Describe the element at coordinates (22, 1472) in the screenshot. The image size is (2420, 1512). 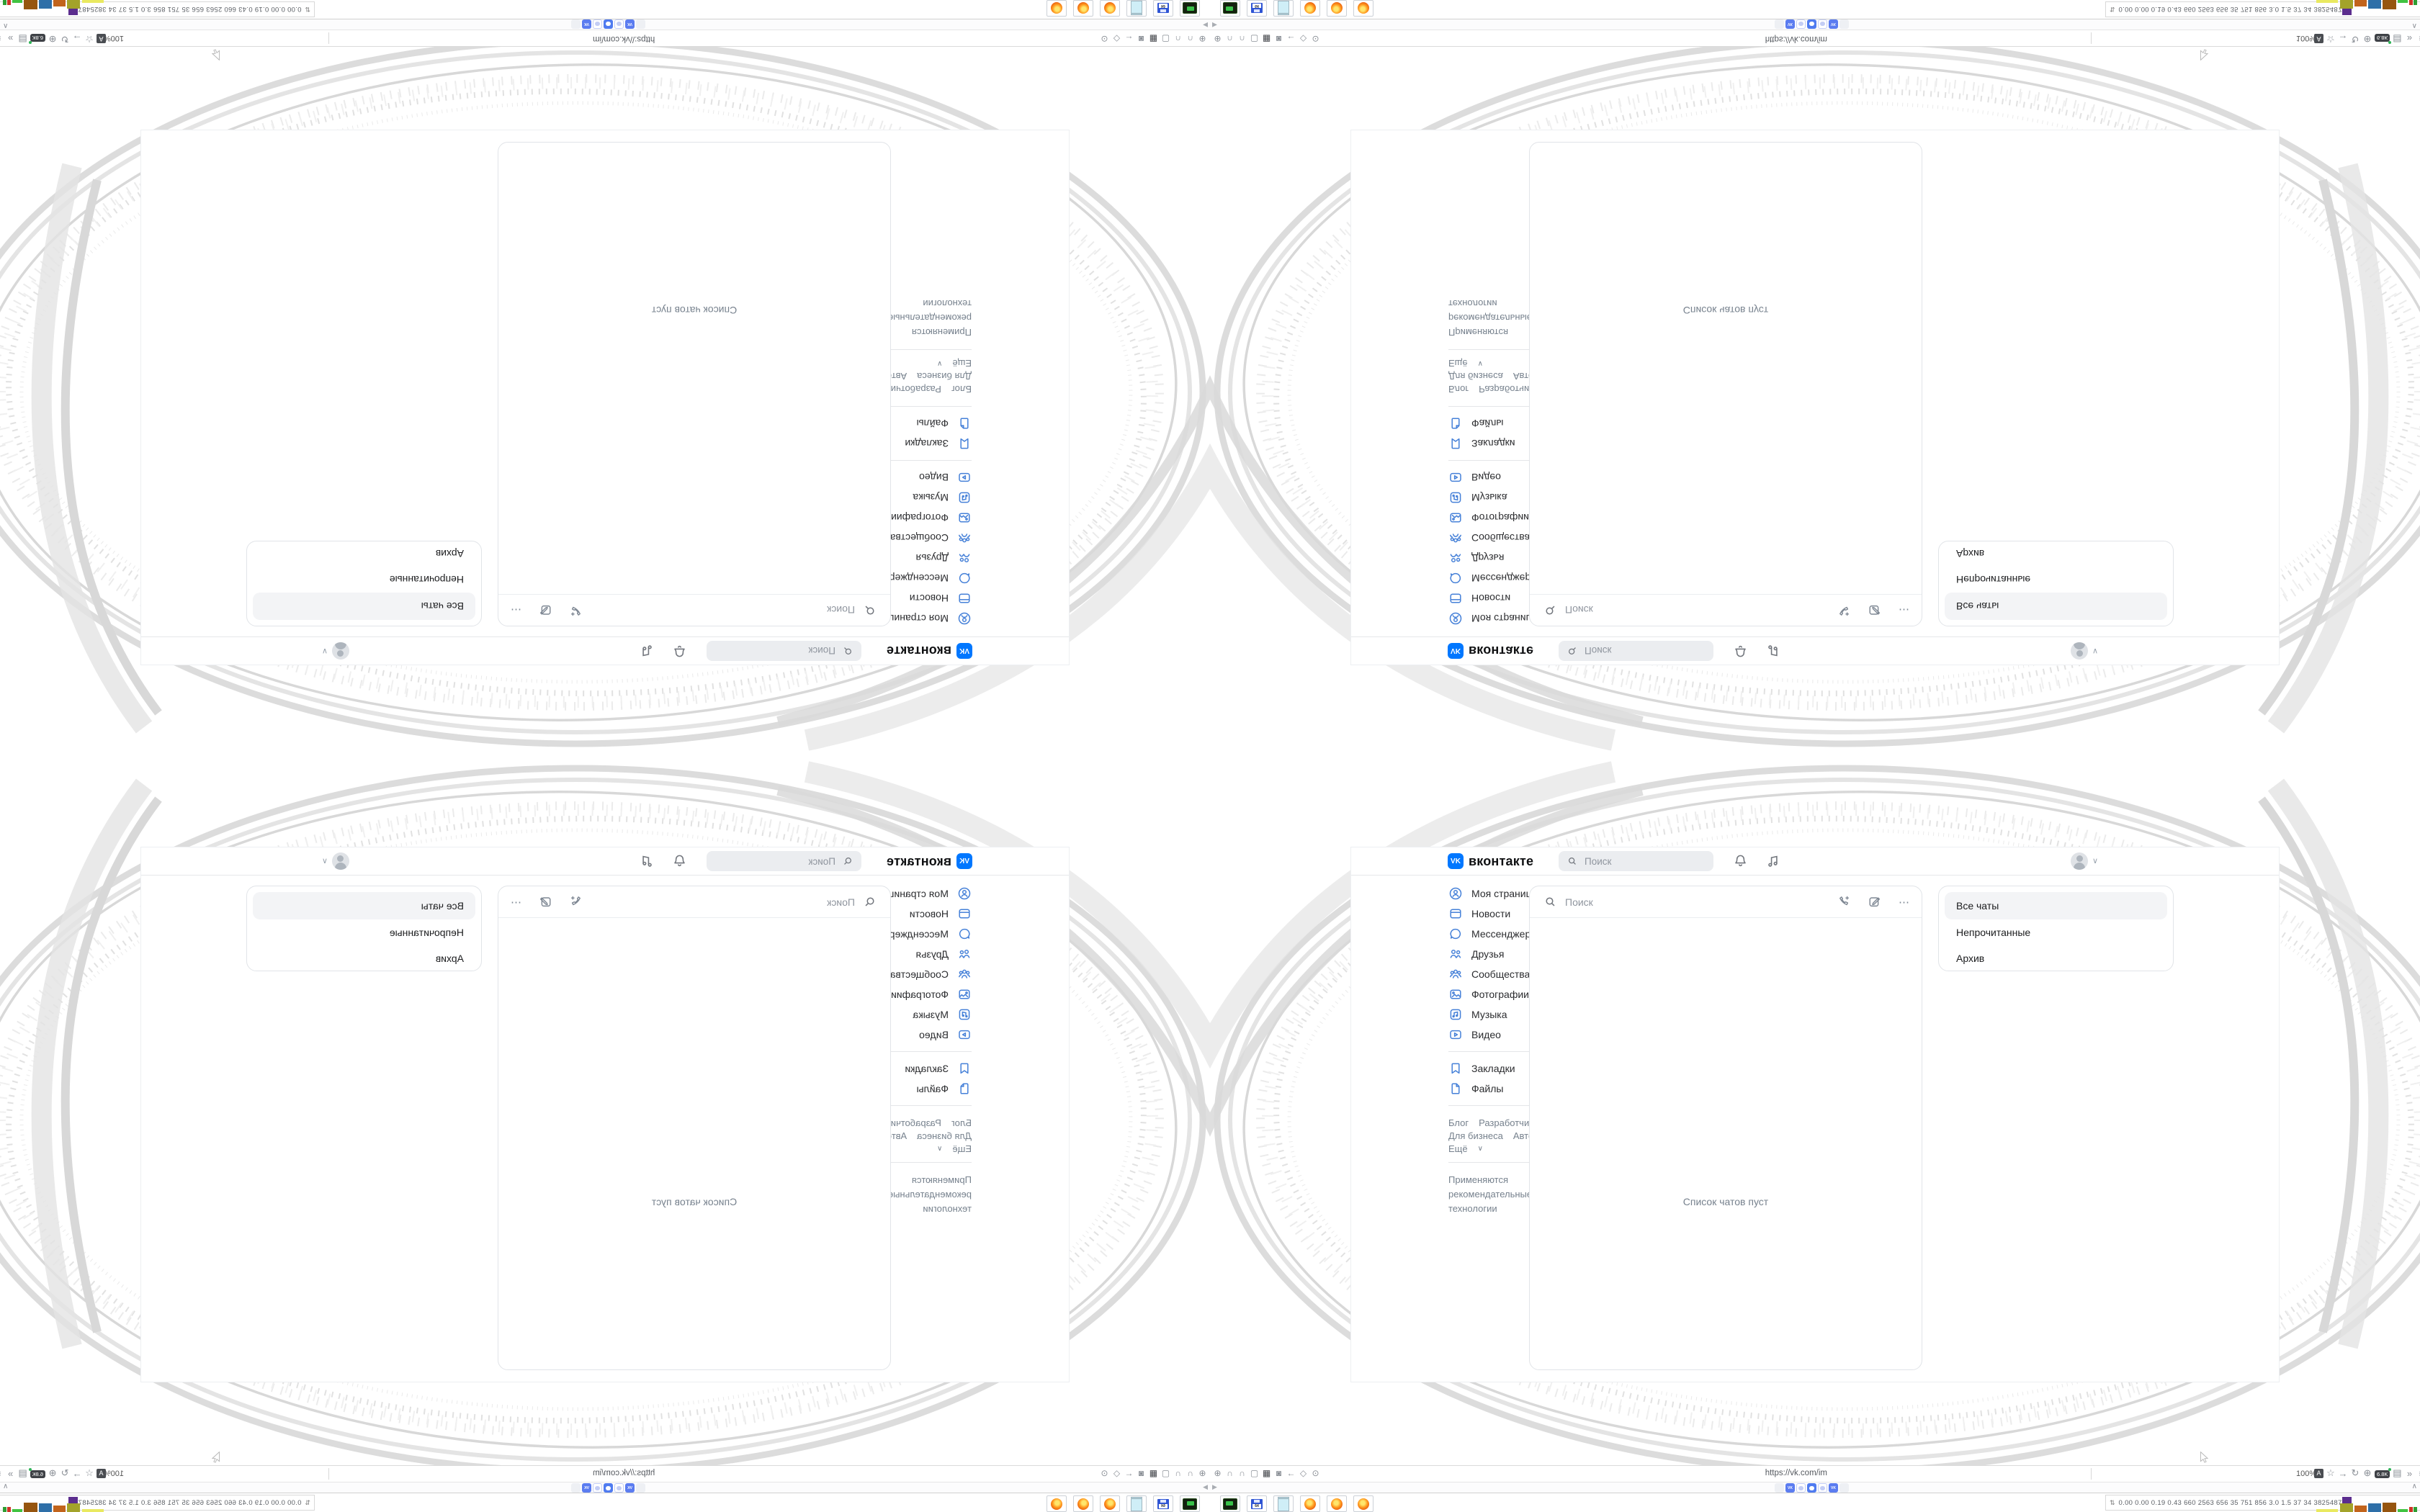
I see `document-icon: ▤` at that location.